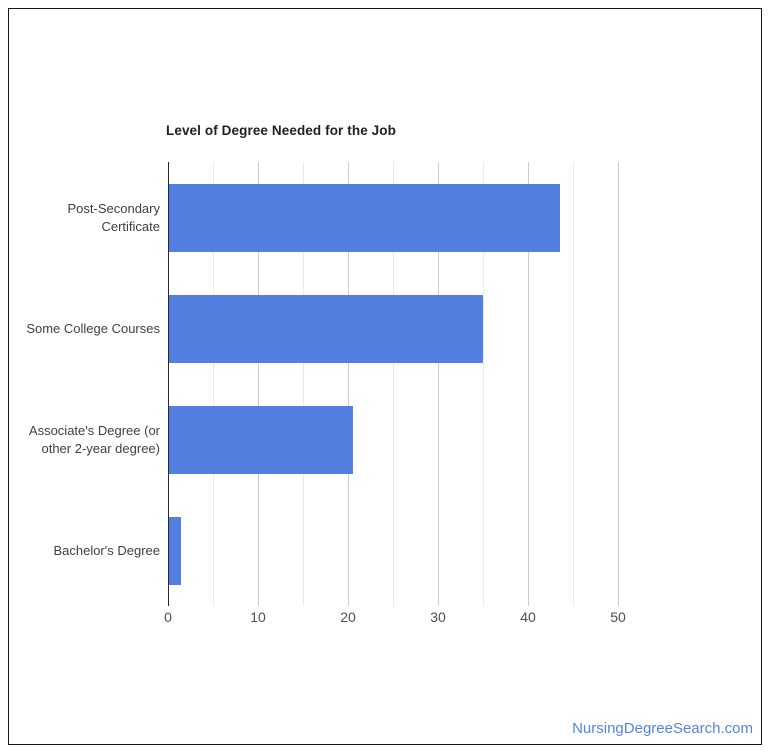 Image resolution: width=770 pixels, height=754 pixels. What do you see at coordinates (438, 617) in the screenshot?
I see `x-tick-label: 30` at bounding box center [438, 617].